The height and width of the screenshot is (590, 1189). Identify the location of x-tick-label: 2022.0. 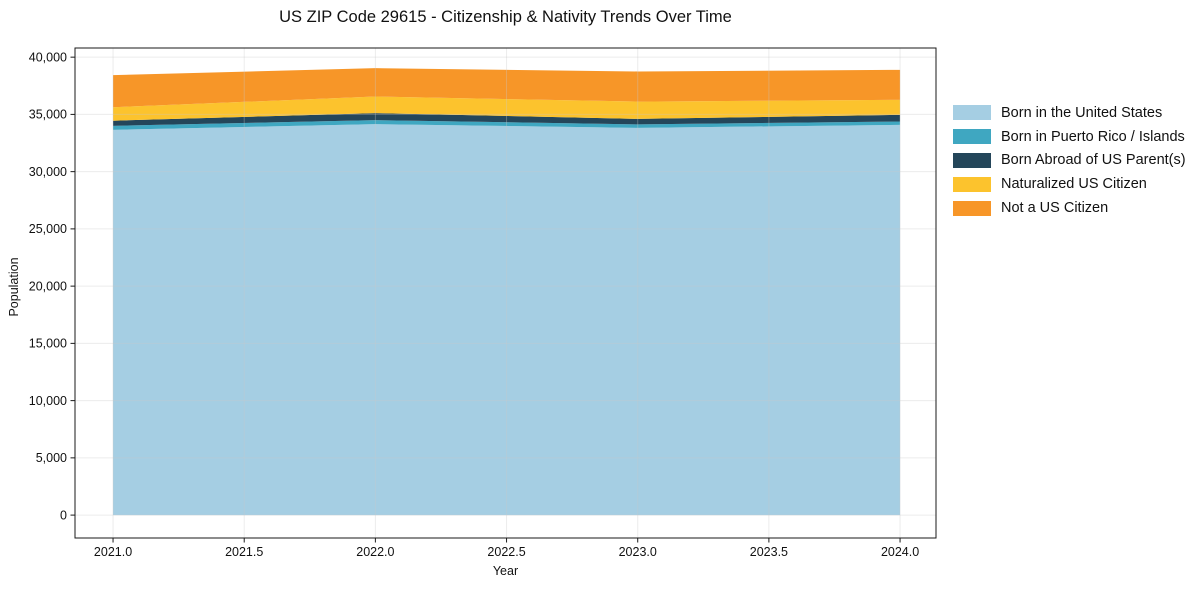
(375, 552).